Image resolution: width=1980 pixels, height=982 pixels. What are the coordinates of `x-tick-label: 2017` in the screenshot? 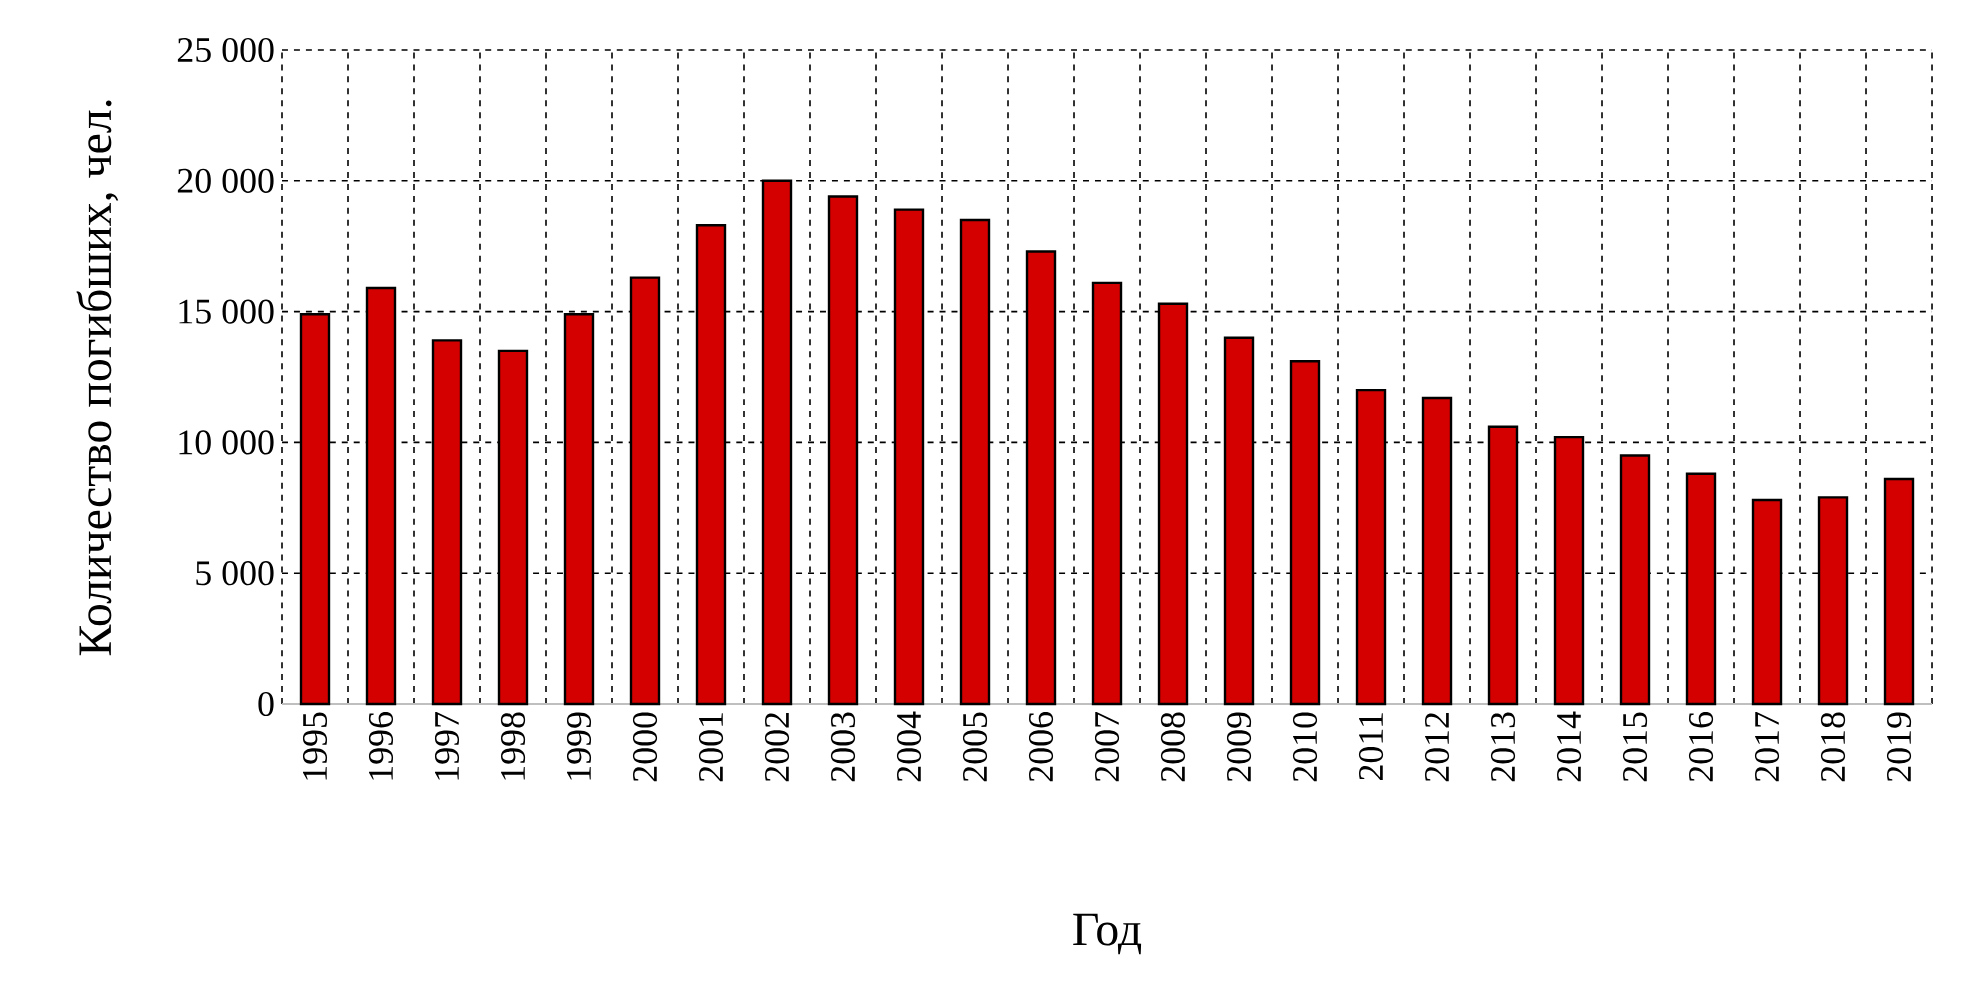 It's located at (1767, 747).